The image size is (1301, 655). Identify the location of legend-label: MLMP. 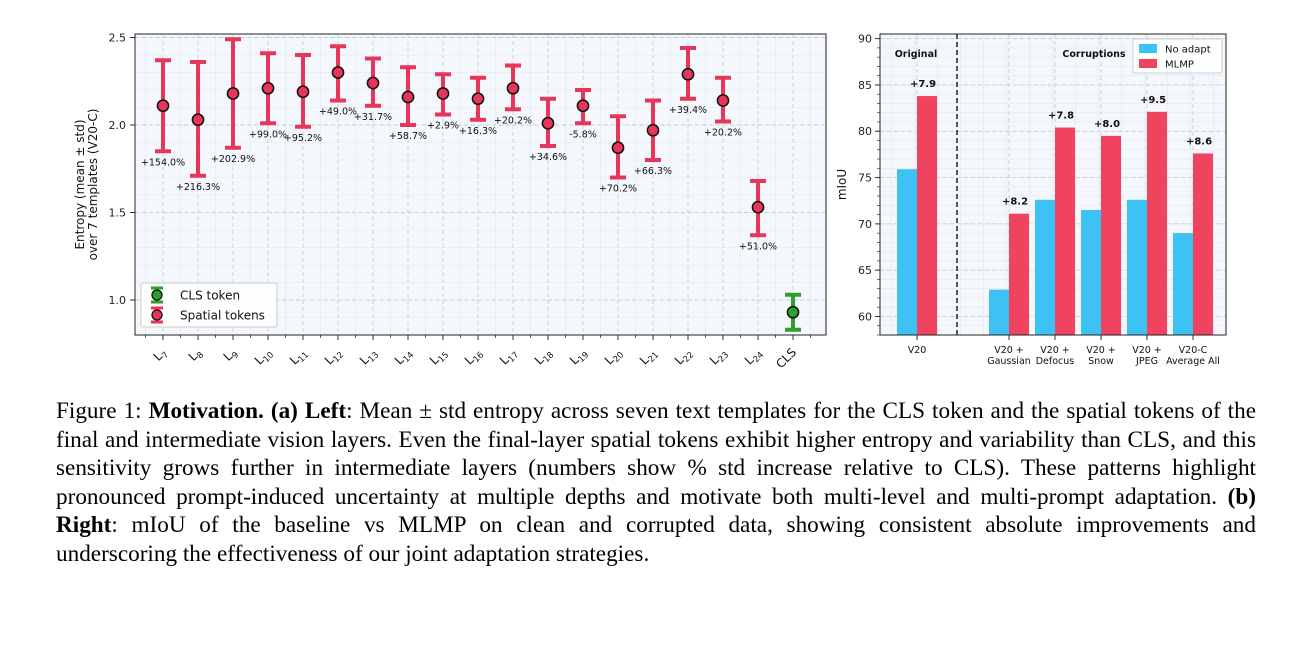
(1179, 65).